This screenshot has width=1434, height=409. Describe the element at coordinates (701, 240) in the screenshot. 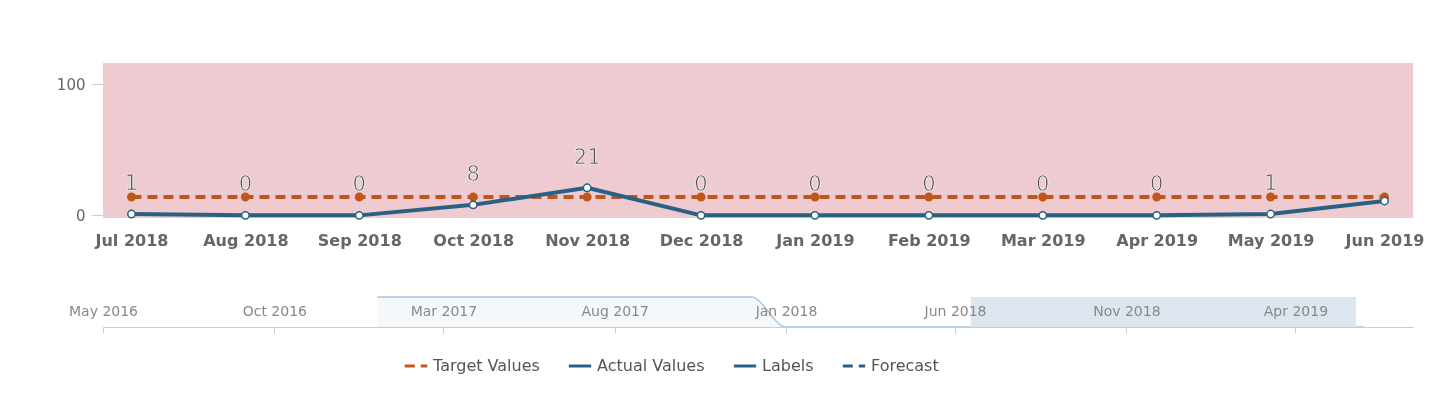

I see `x-tick-label: Dec 2018` at that location.